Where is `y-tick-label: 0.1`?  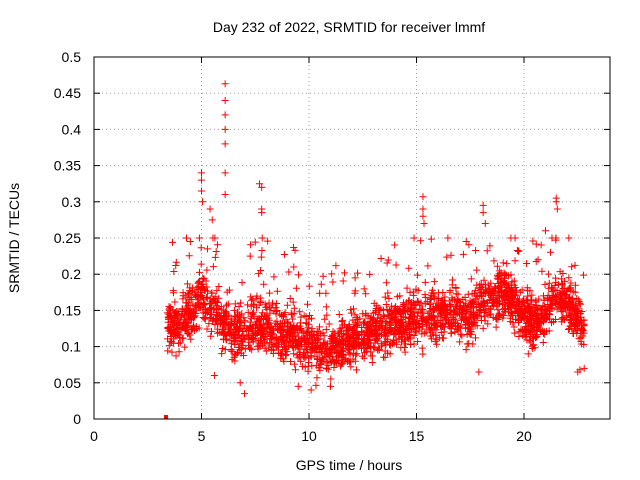
y-tick-label: 0.1 is located at coordinates (72, 347).